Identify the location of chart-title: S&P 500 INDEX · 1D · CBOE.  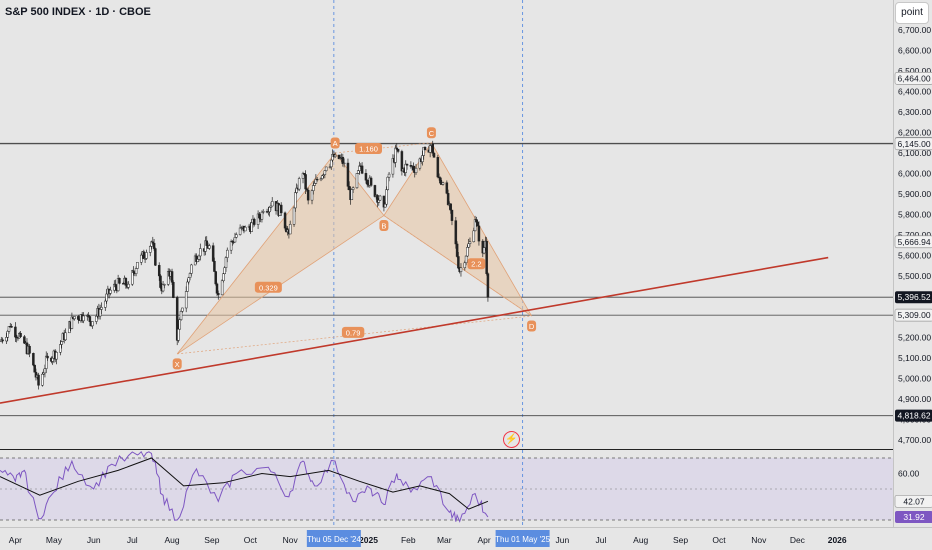
(78, 12).